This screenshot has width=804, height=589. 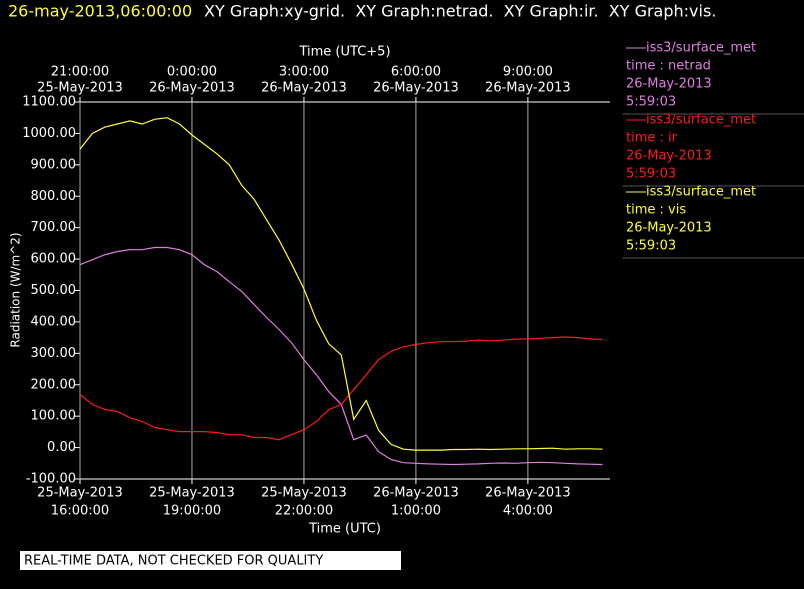 I want to click on legend-variable: time : vis, so click(x=656, y=210).